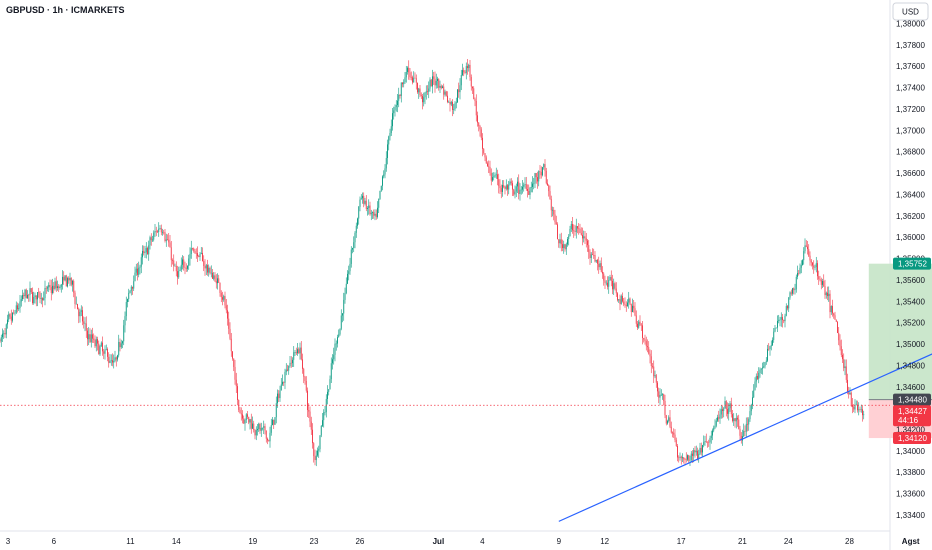 The width and height of the screenshot is (932, 550). What do you see at coordinates (681, 541) in the screenshot?
I see `time-tick-label: 17` at bounding box center [681, 541].